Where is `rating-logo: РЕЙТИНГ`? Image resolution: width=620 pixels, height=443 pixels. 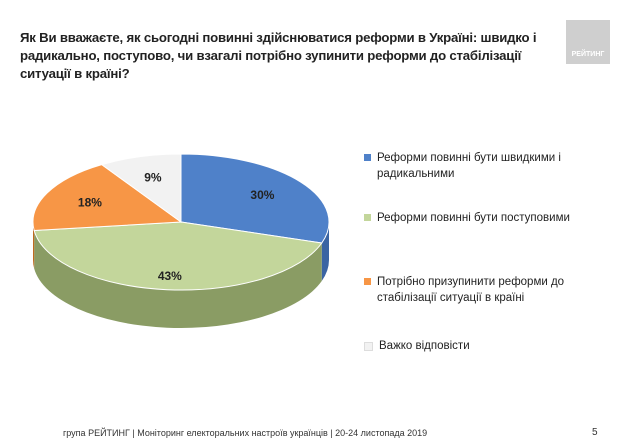 rating-logo: РЕЙТИНГ is located at coordinates (588, 42).